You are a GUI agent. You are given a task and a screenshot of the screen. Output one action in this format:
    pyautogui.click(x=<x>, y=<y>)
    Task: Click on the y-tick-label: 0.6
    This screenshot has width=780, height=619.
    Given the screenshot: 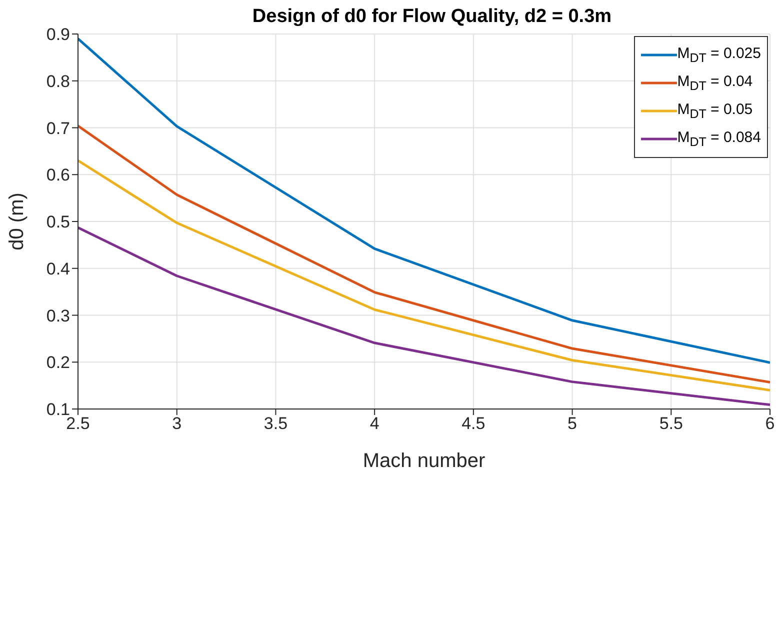 What is the action you would take?
    pyautogui.click(x=58, y=175)
    